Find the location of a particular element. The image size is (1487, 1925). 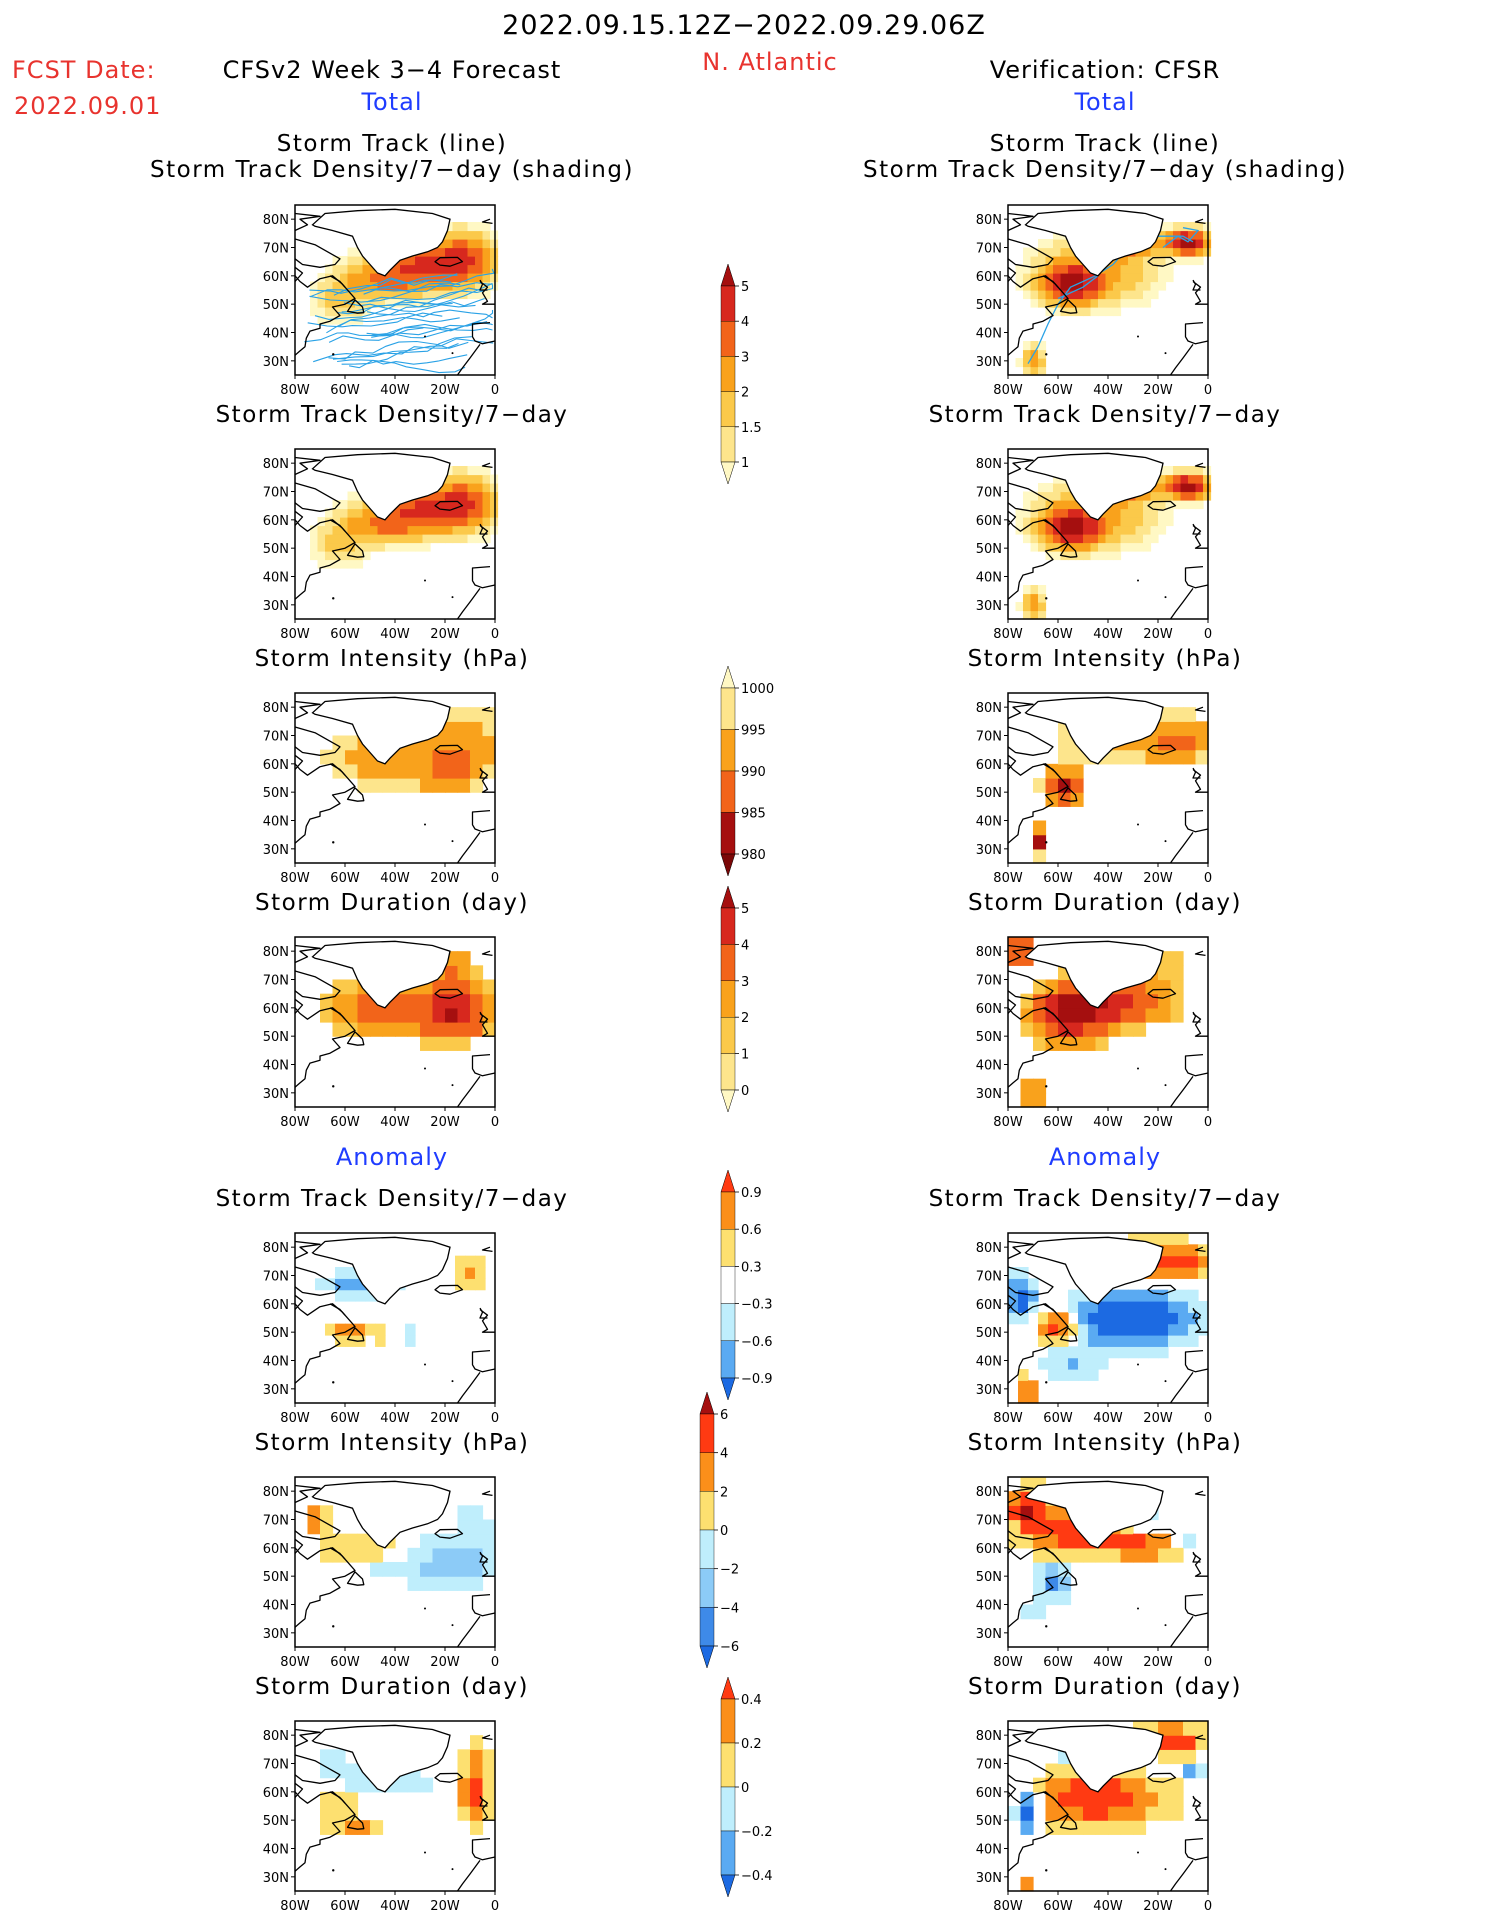

arctic-islands-coast is located at coordinates (1020, 1738).